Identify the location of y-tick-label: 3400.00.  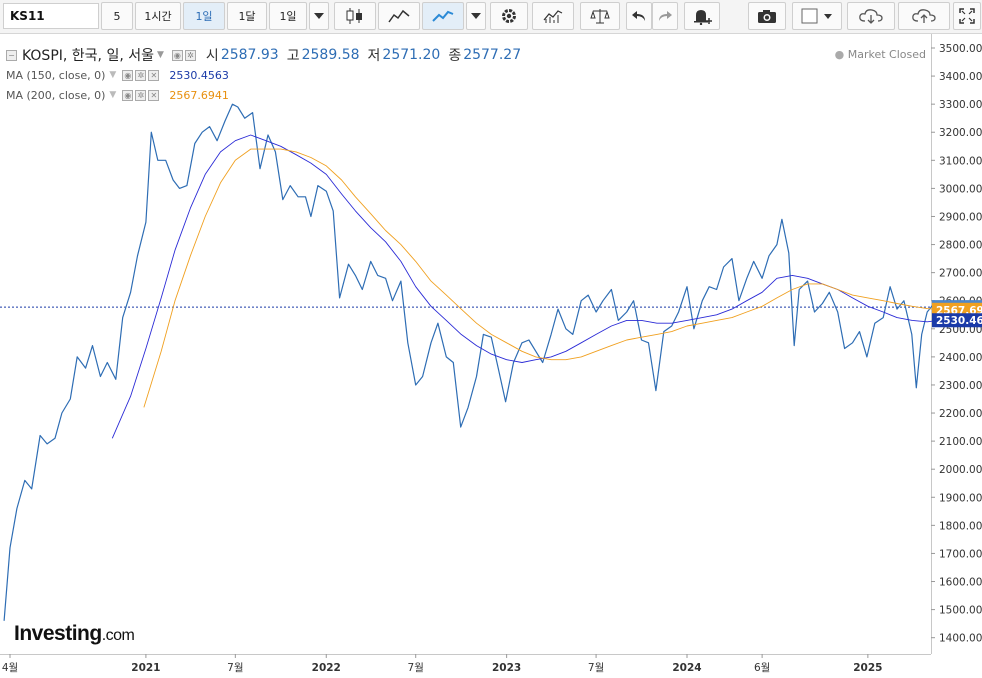
(960, 77).